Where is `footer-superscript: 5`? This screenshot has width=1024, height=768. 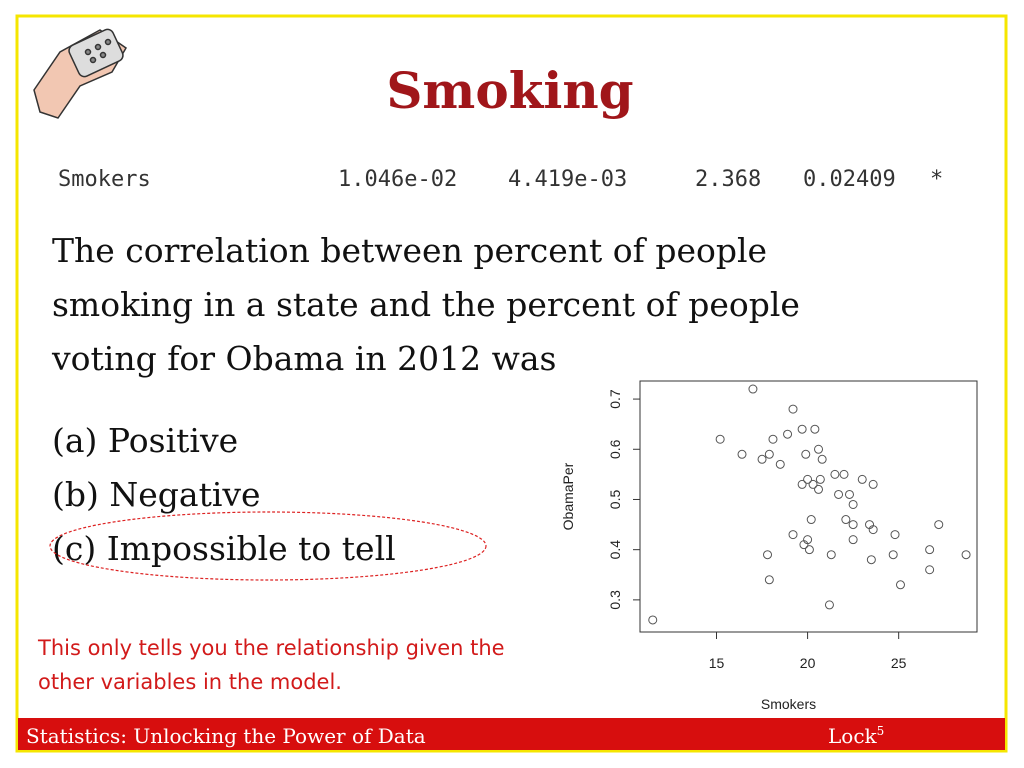 footer-superscript: 5 is located at coordinates (881, 731).